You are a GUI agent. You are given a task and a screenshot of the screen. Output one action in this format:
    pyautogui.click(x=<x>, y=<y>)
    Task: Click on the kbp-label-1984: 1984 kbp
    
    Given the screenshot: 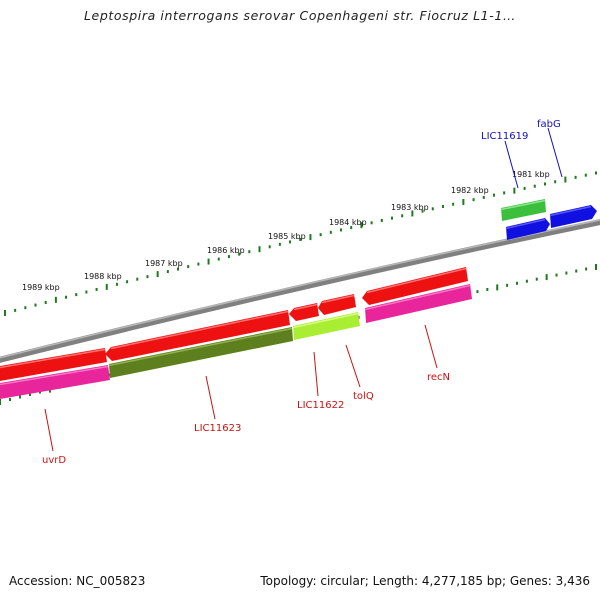 What is the action you would take?
    pyautogui.click(x=348, y=222)
    